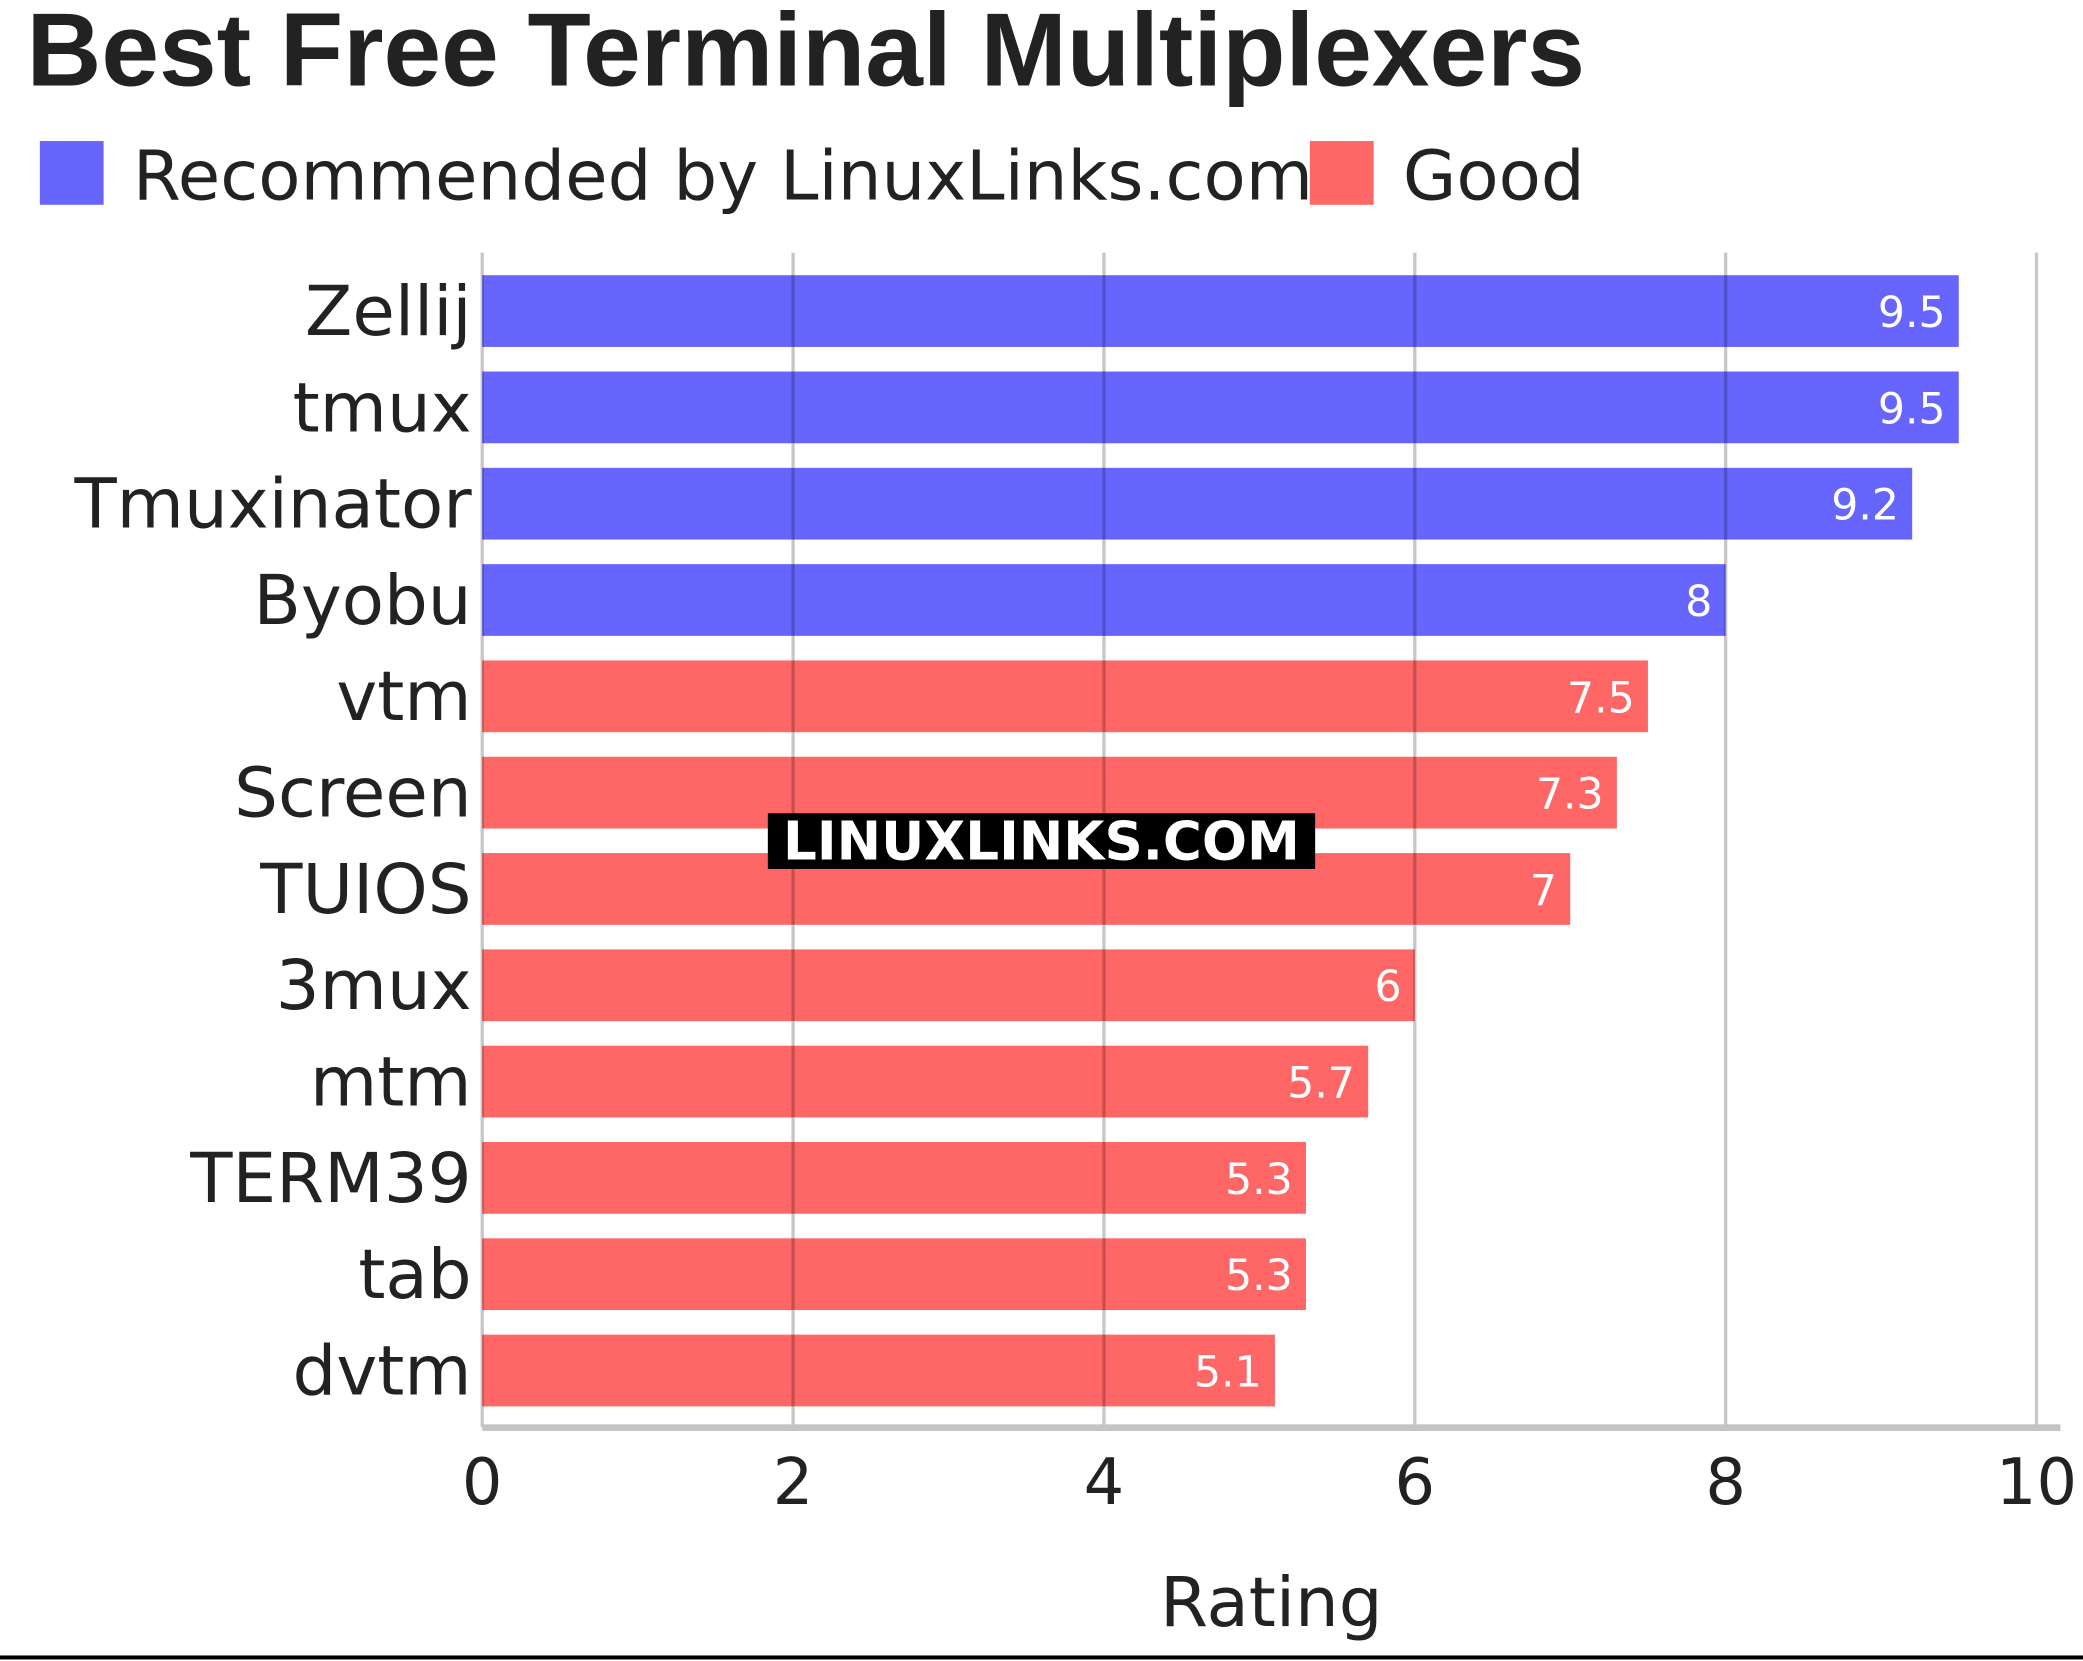 The width and height of the screenshot is (2083, 1661). I want to click on x-tick-label: 10, so click(2036, 1483).